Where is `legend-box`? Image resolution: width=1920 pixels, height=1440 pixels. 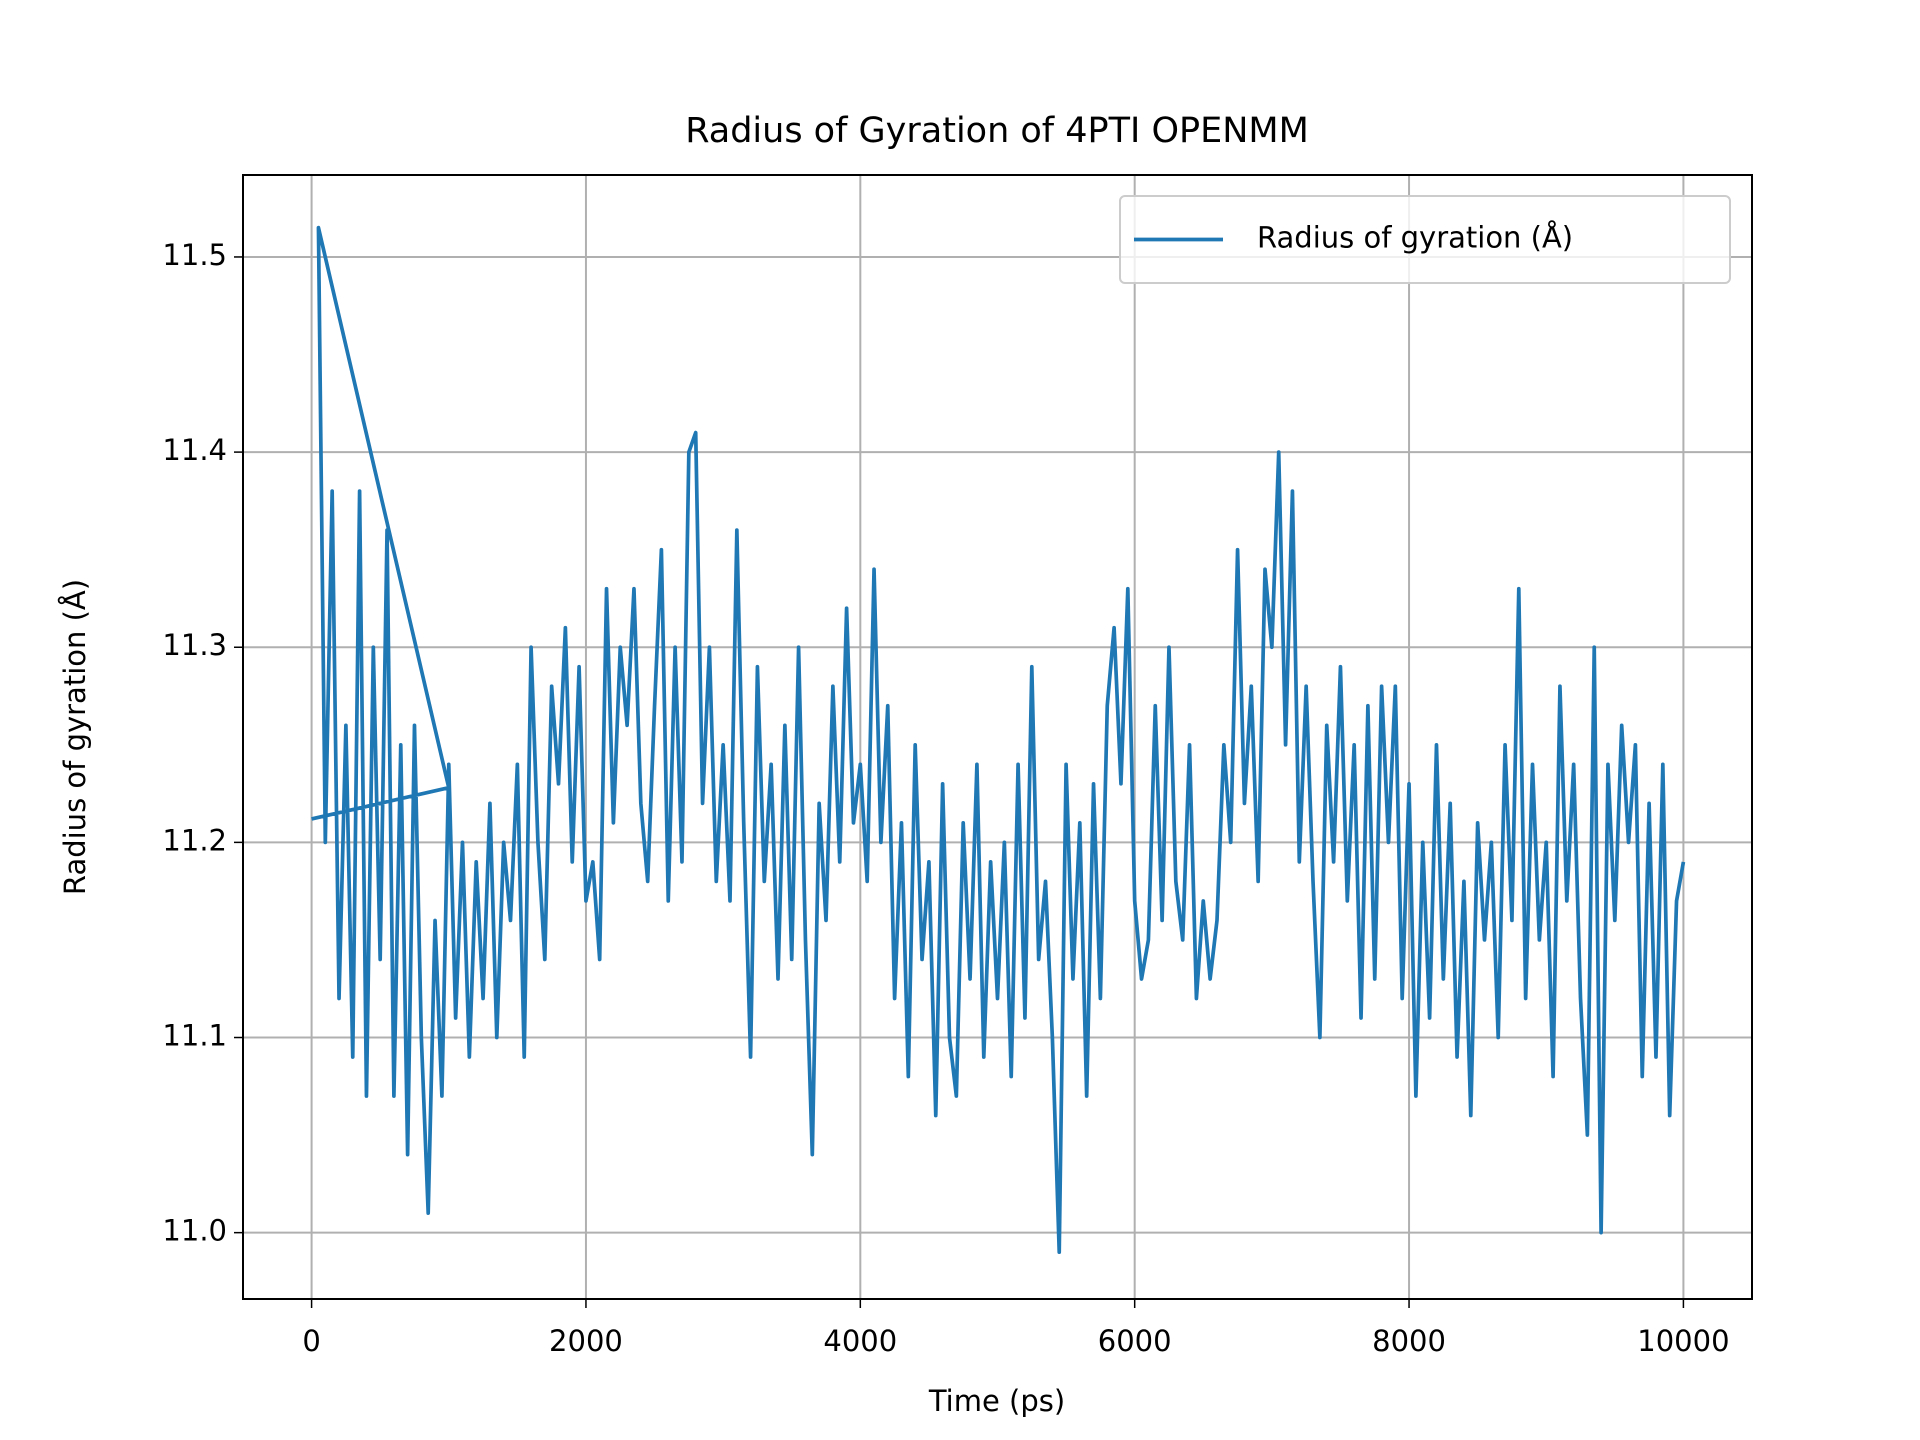
legend-box is located at coordinates (1425, 239).